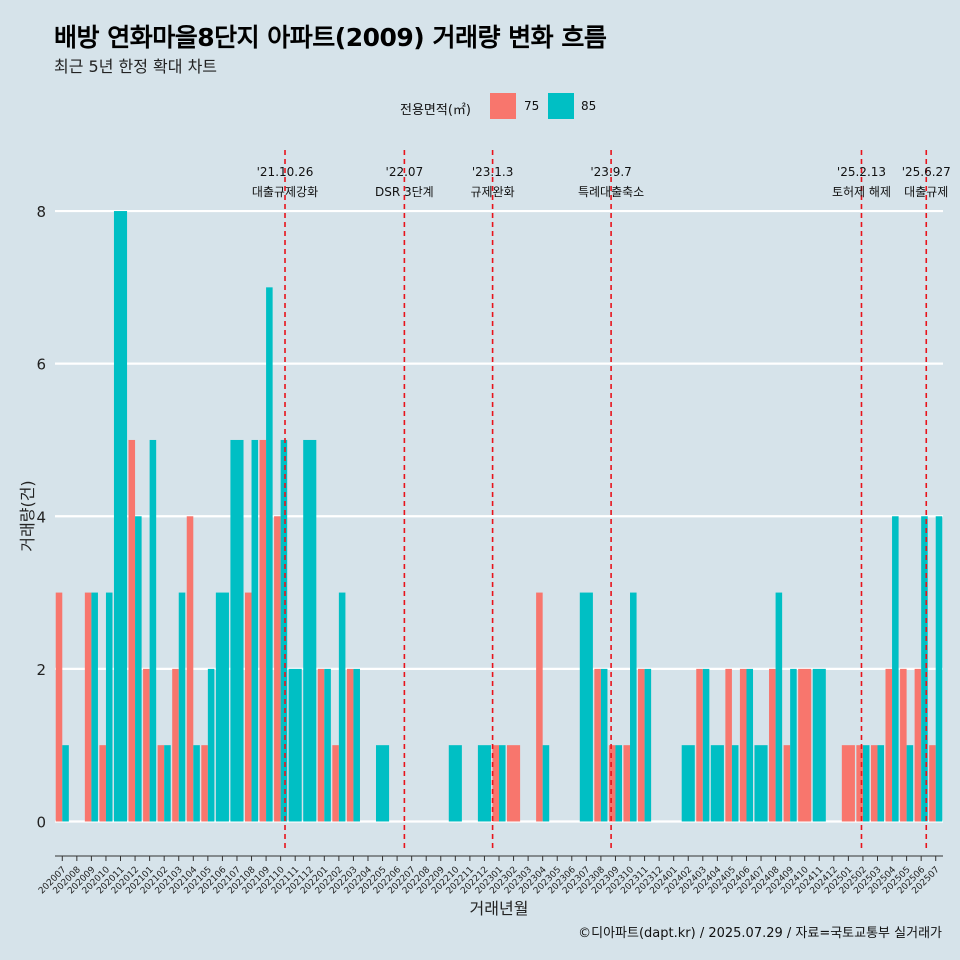  I want to click on event-date-label: '25.2.13, so click(861, 172).